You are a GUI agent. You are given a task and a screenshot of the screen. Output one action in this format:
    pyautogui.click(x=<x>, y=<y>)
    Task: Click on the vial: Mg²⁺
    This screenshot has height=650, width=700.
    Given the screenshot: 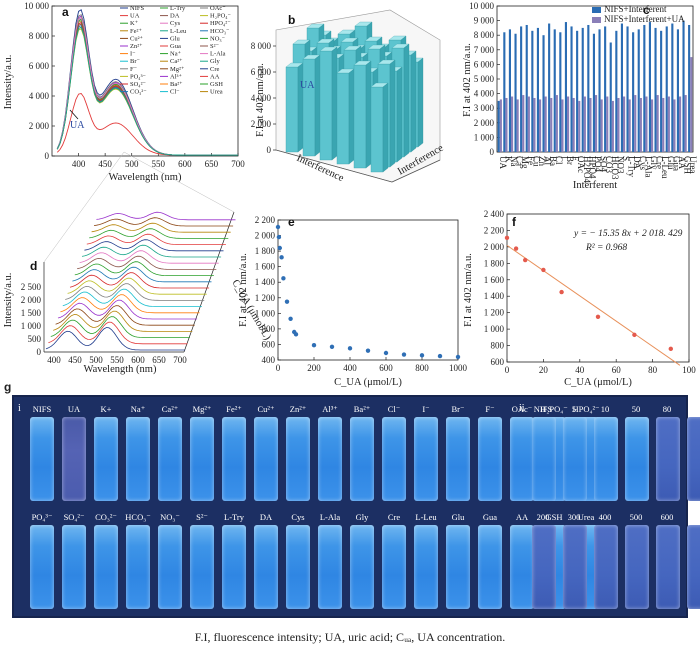 What is the action you would take?
    pyautogui.click(x=202, y=452)
    